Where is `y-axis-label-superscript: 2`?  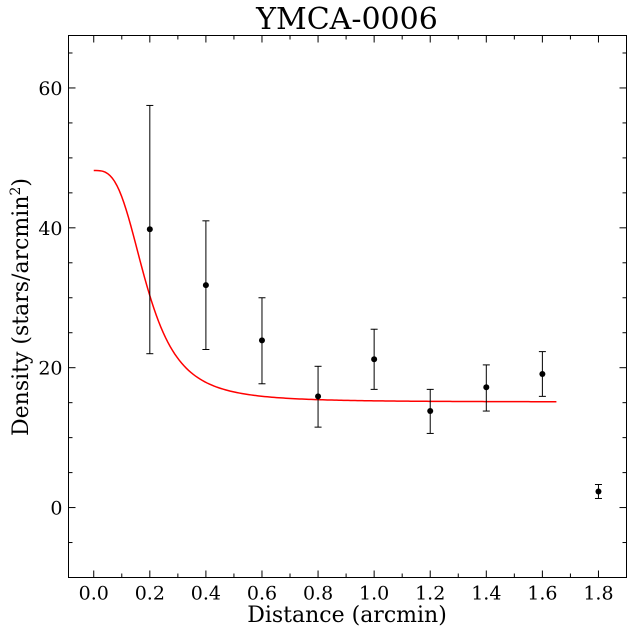
y-axis-label-superscript: 2 is located at coordinates (16, 191).